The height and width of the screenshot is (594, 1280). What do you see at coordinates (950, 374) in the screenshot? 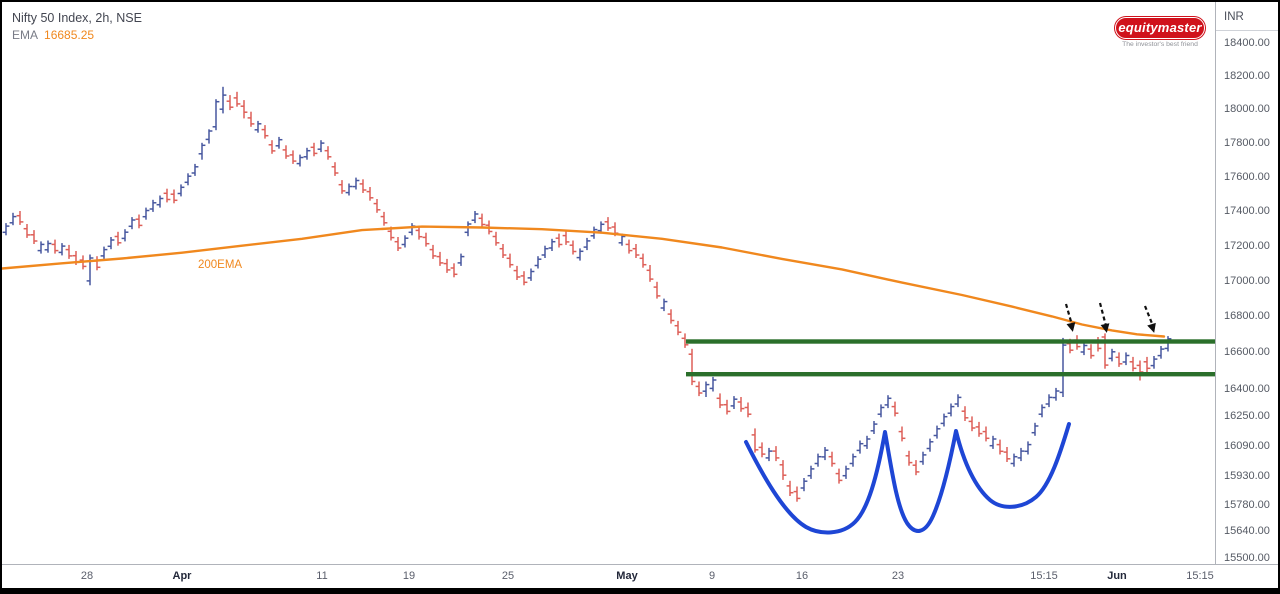
I see `support-line` at bounding box center [950, 374].